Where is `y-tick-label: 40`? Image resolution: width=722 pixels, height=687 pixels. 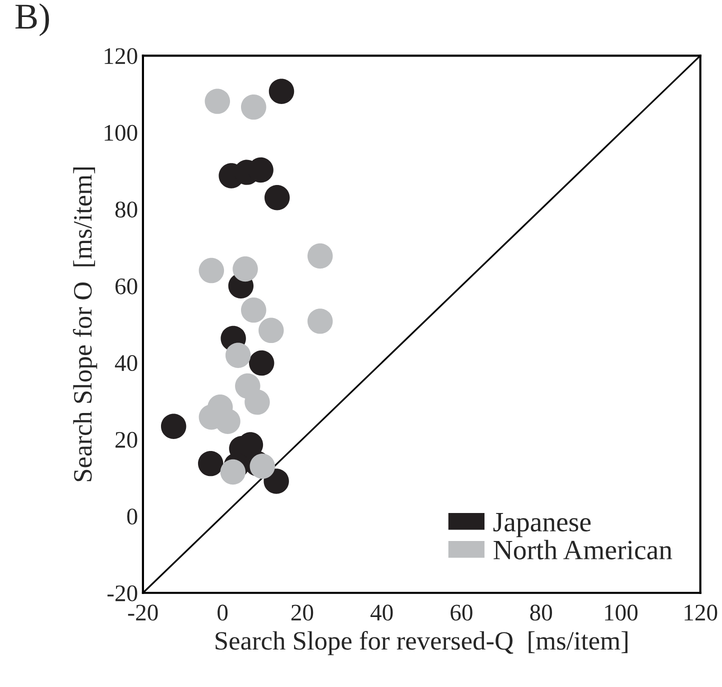 y-tick-label: 40 is located at coordinates (126, 363).